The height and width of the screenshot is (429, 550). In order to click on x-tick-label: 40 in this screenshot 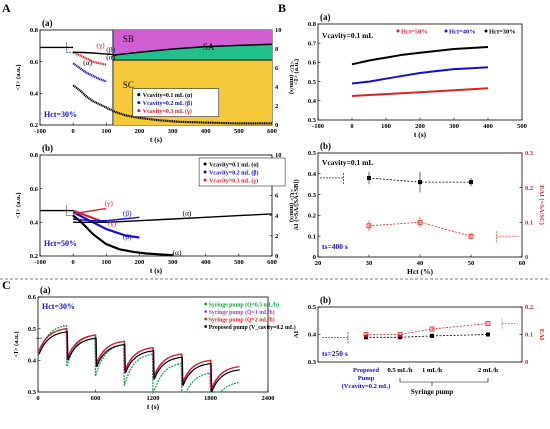, I will do `click(420, 263)`.